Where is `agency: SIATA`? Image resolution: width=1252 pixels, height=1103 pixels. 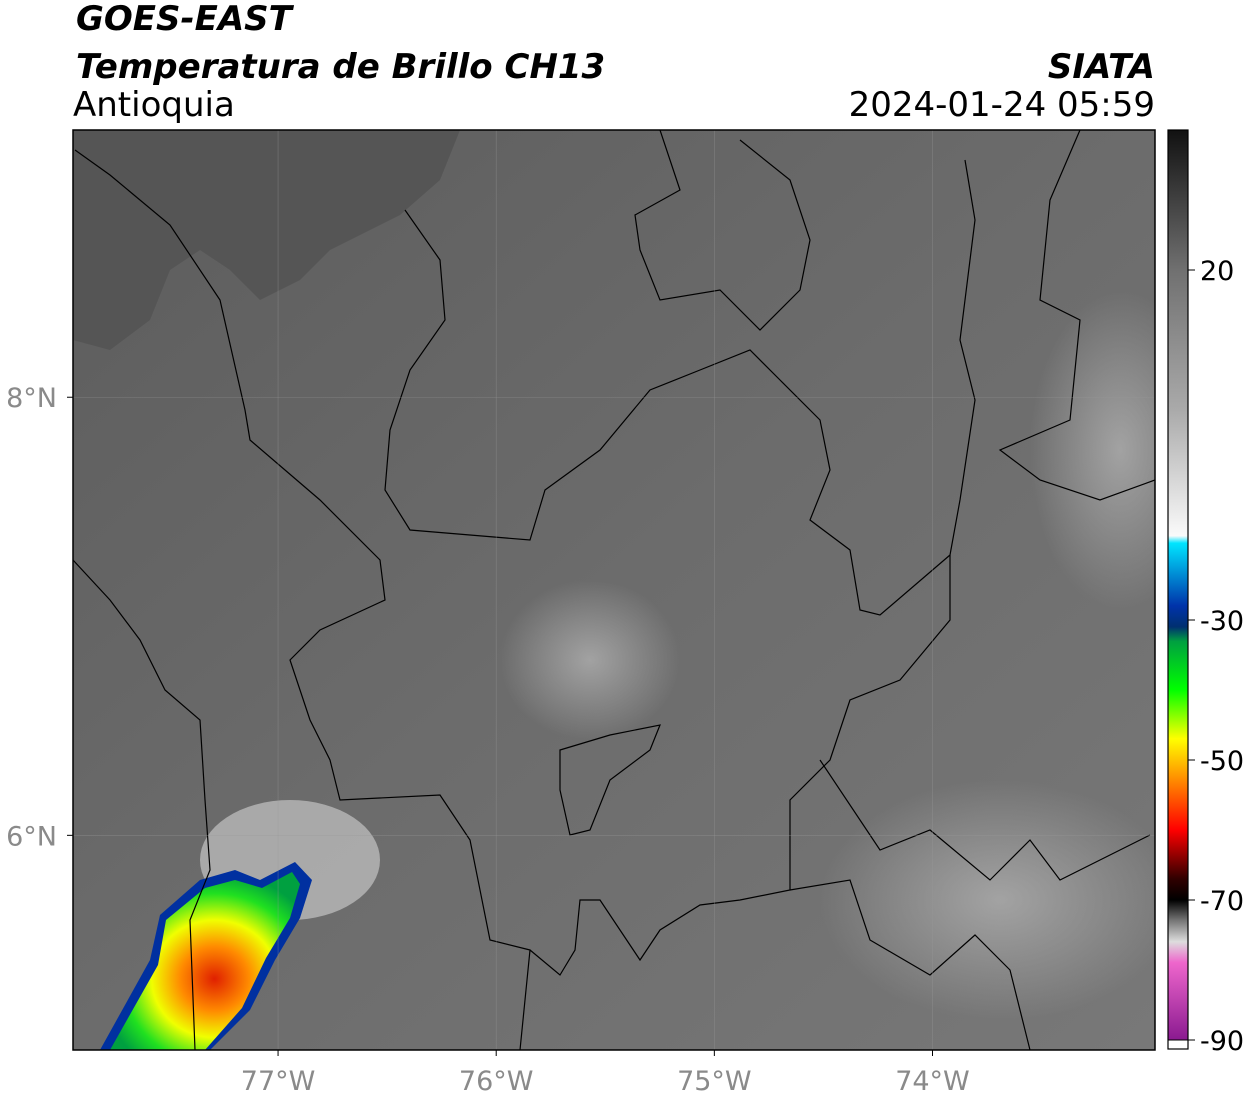
agency: SIATA is located at coordinates (1101, 67).